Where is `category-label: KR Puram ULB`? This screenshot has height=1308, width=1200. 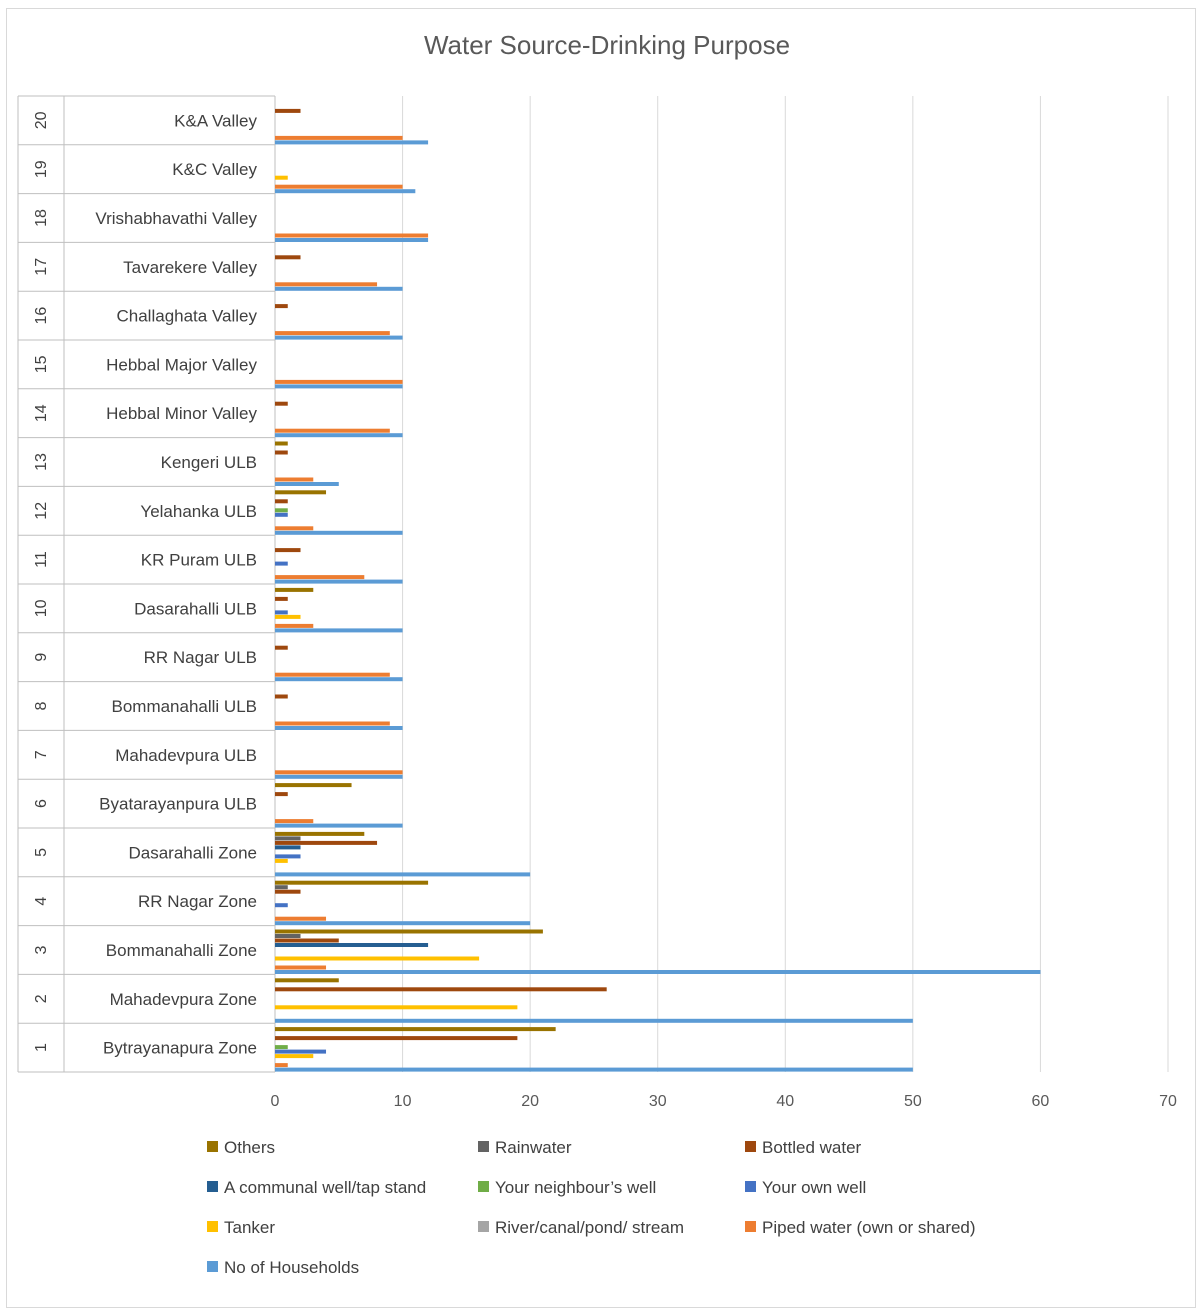 category-label: KR Puram ULB is located at coordinates (199, 560).